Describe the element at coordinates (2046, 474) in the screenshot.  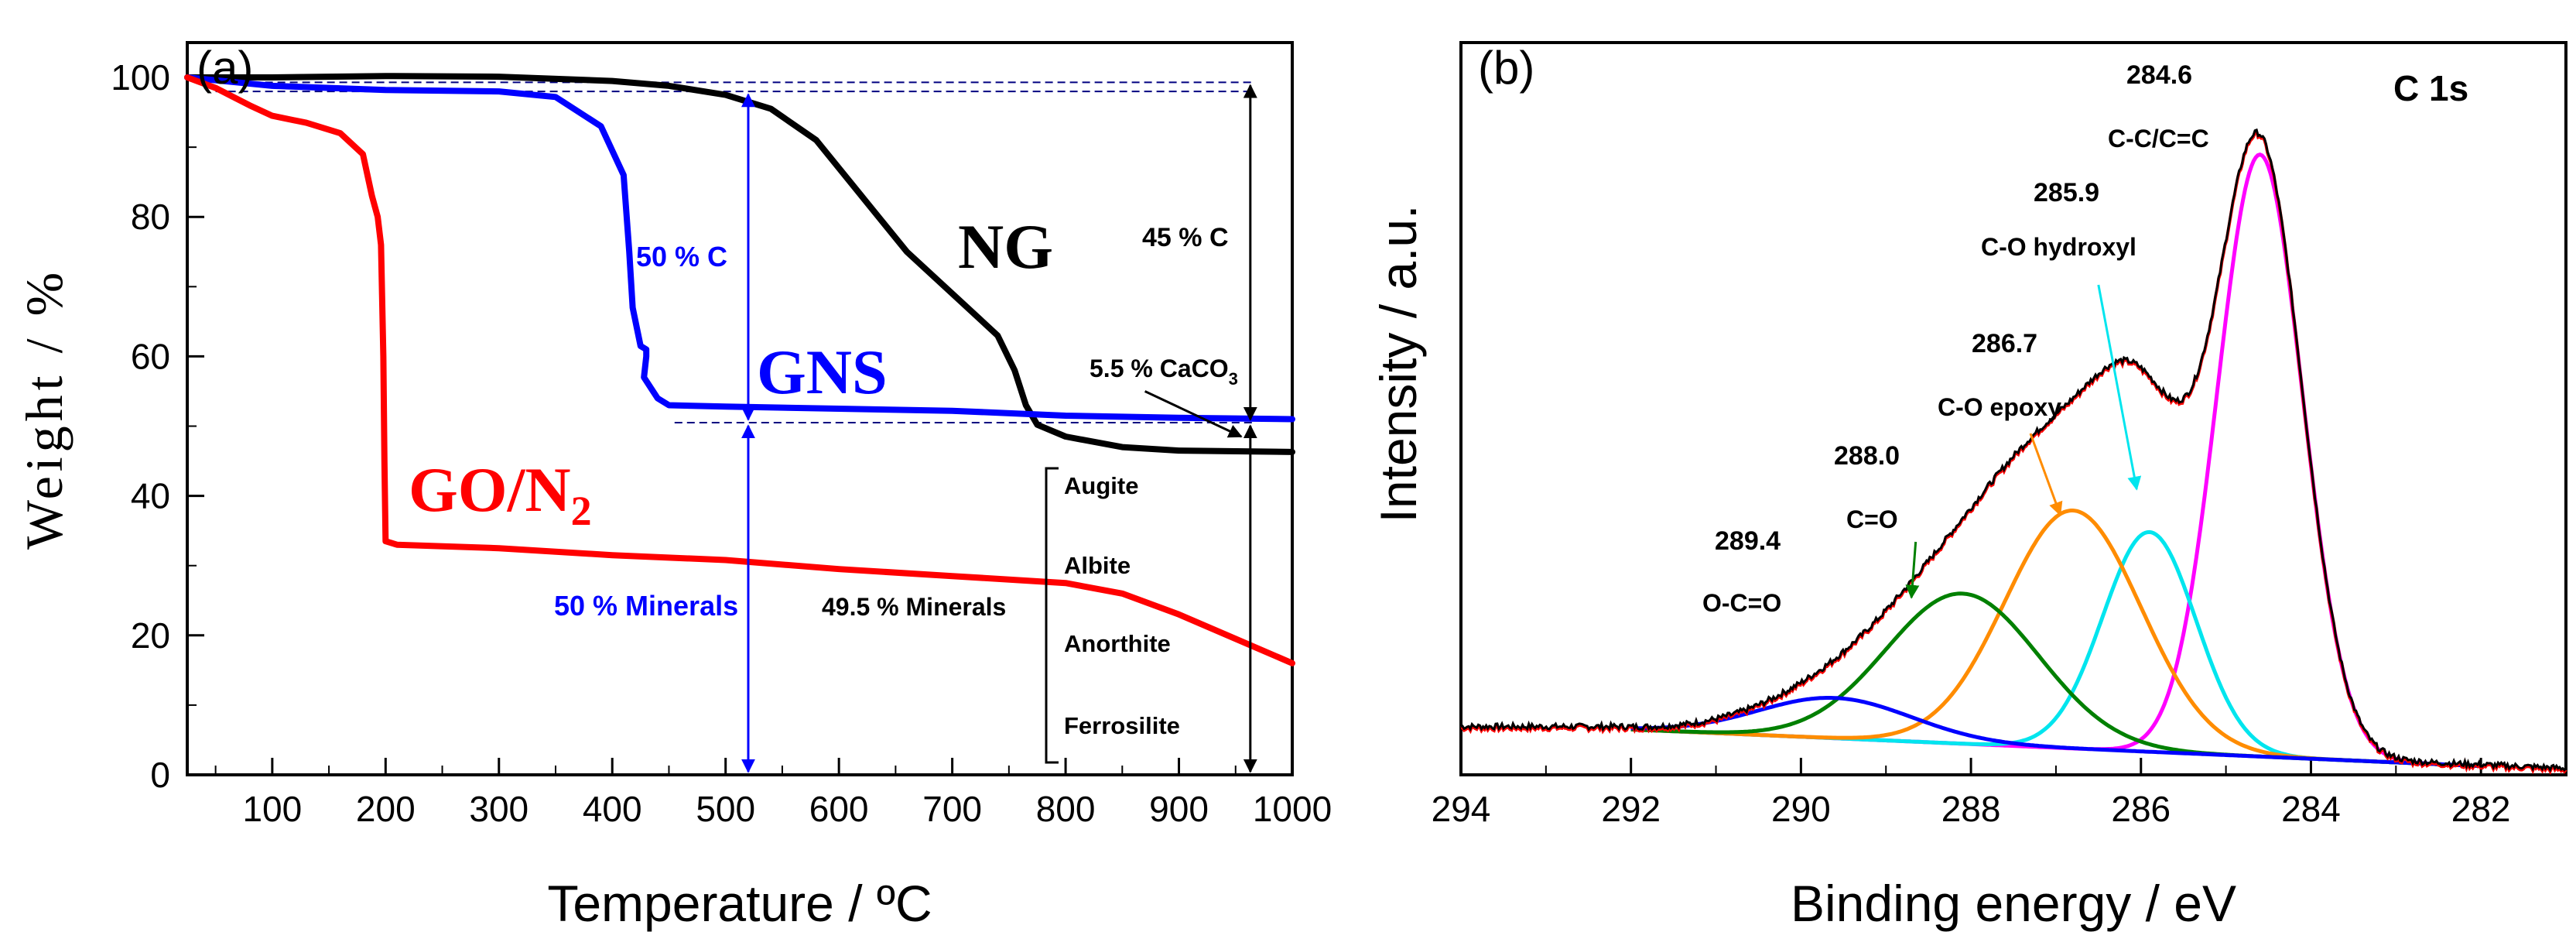
I see `epoxy-pointer-arrow` at that location.